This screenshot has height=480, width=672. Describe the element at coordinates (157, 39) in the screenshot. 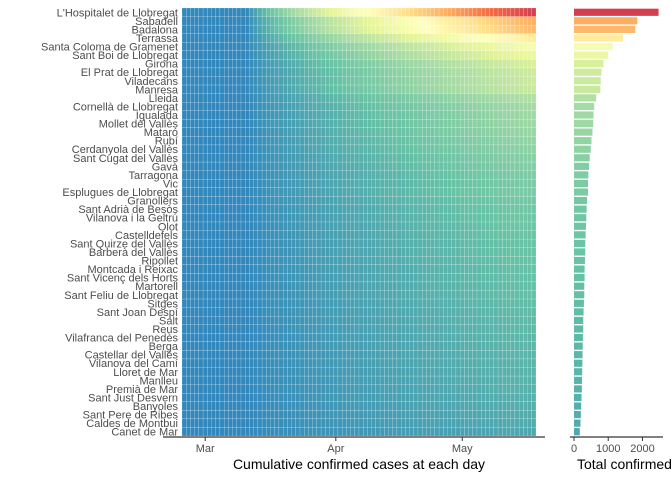

I see `row-label: Terrassa` at that location.